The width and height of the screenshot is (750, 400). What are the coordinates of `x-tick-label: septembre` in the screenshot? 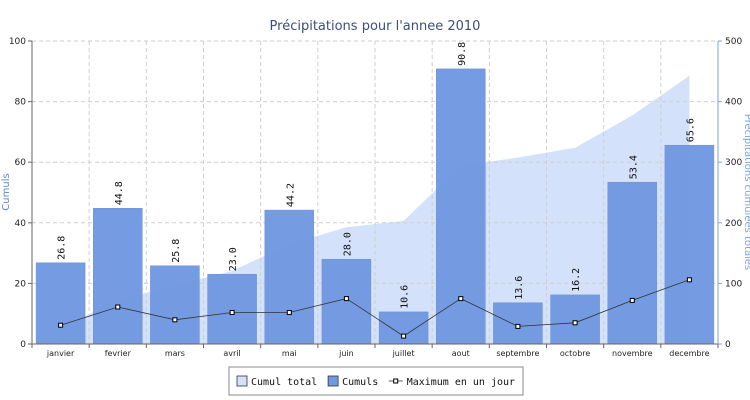 It's located at (517, 353).